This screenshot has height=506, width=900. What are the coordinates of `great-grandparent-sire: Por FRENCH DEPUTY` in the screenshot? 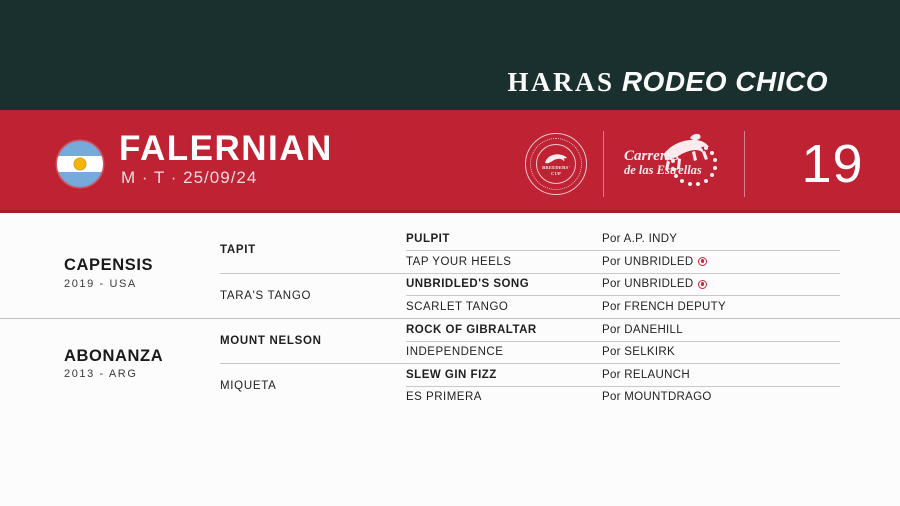 It's located at (664, 307).